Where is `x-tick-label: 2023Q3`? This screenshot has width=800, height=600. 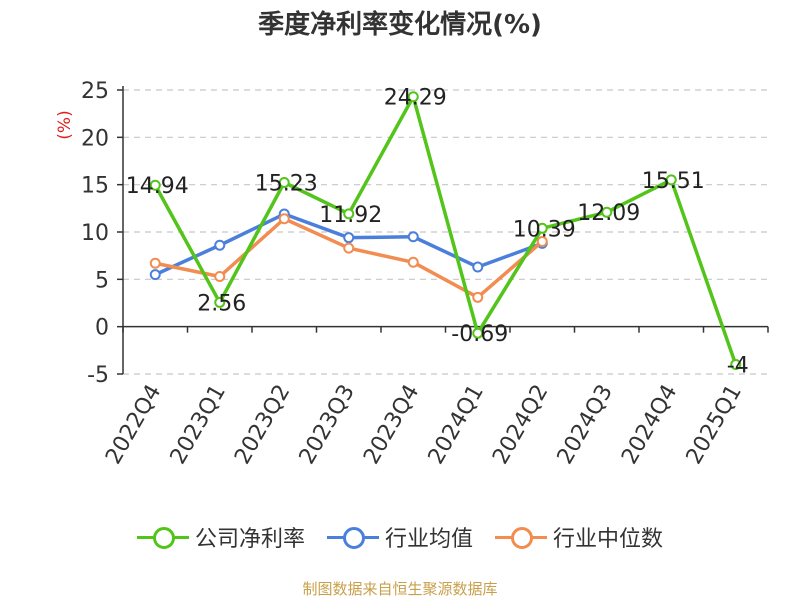 x-tick-label: 2023Q3 is located at coordinates (327, 425).